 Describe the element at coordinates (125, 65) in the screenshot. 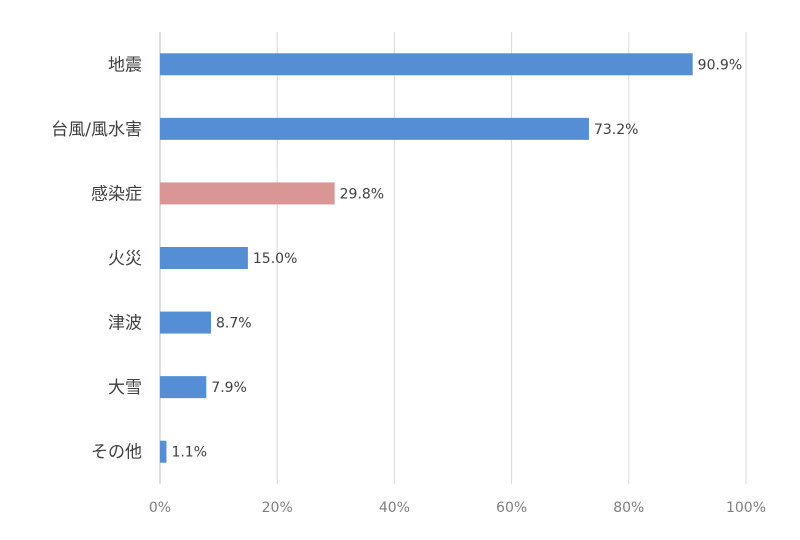

I see `category-label: 地震` at that location.